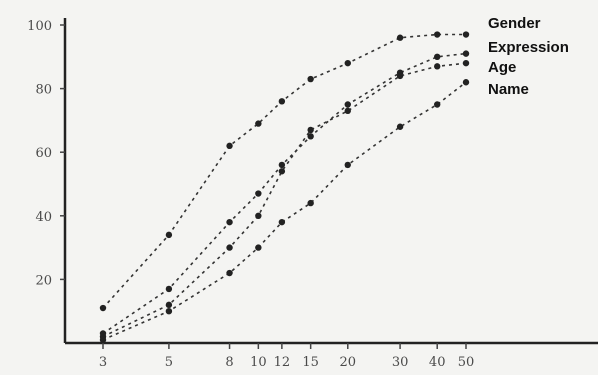 The width and height of the screenshot is (598, 375). What do you see at coordinates (514, 23) in the screenshot?
I see `legend-item-gender: Gender` at bounding box center [514, 23].